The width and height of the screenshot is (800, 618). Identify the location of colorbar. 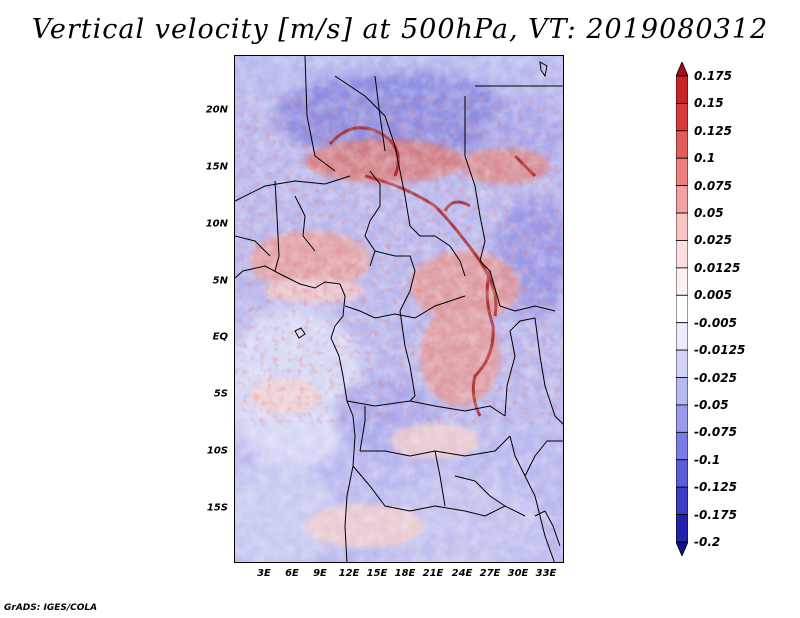
(682, 309).